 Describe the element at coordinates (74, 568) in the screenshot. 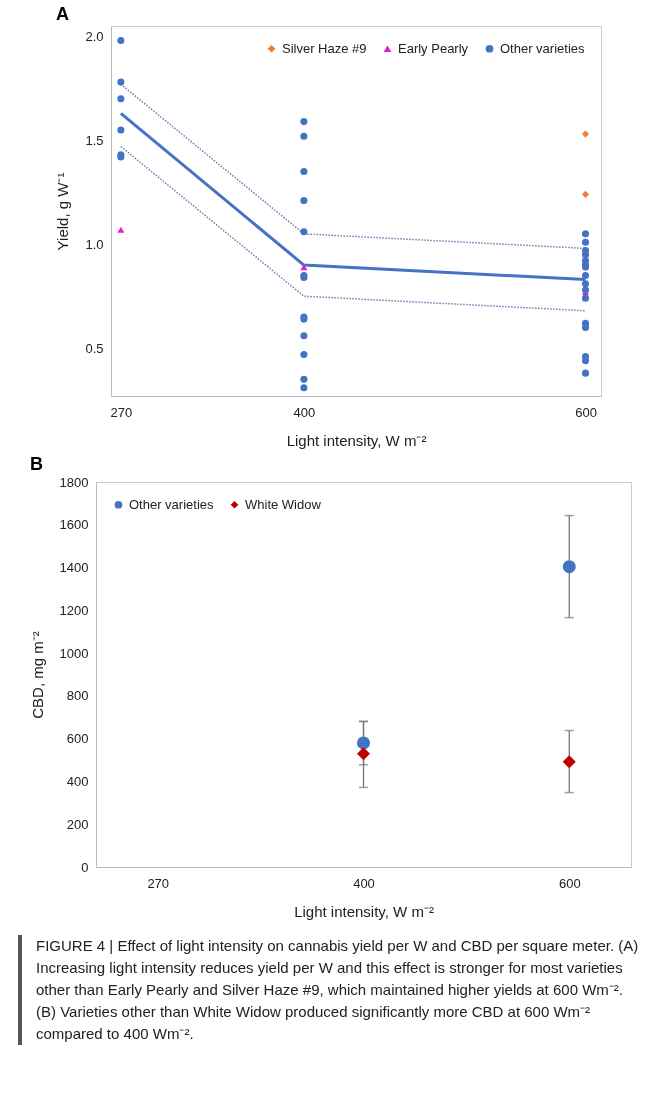

I see `y-tick-label: 1400` at that location.